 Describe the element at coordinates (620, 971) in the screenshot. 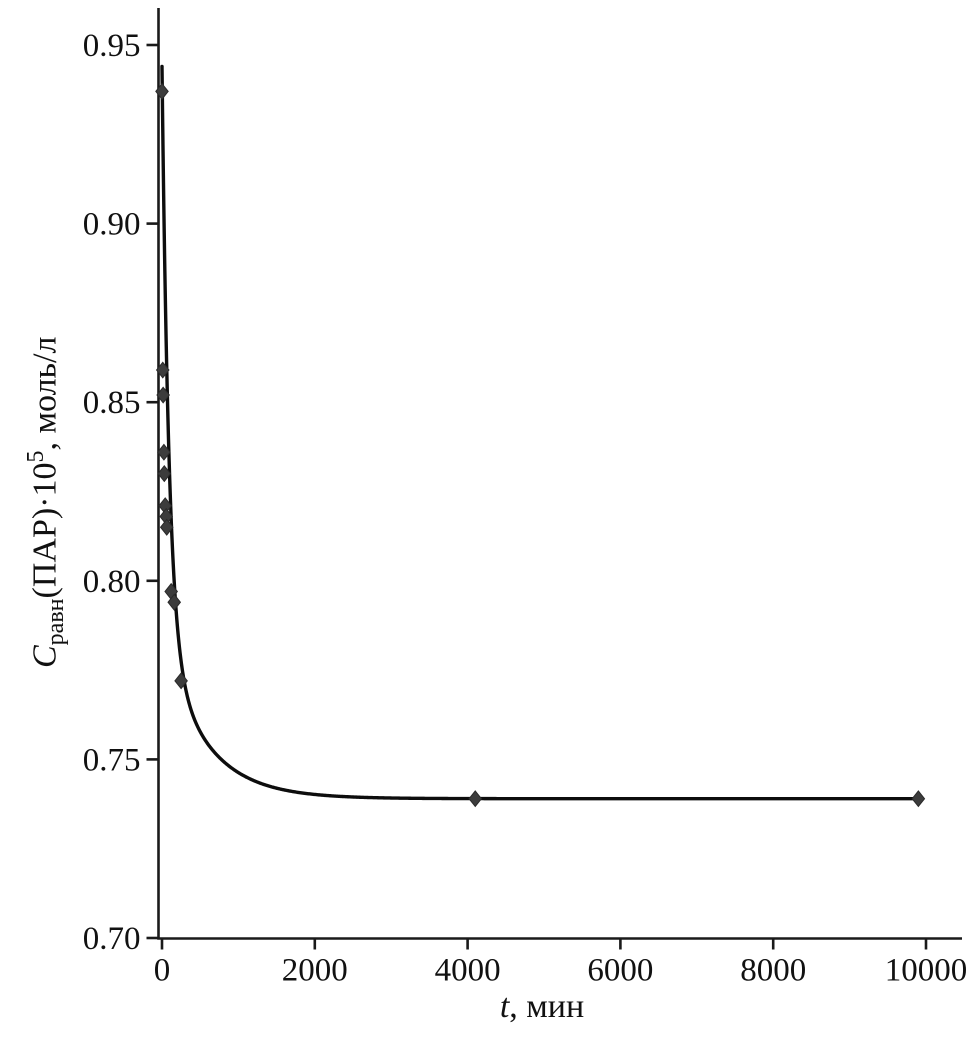

I see `x-tick-label: 6000` at that location.